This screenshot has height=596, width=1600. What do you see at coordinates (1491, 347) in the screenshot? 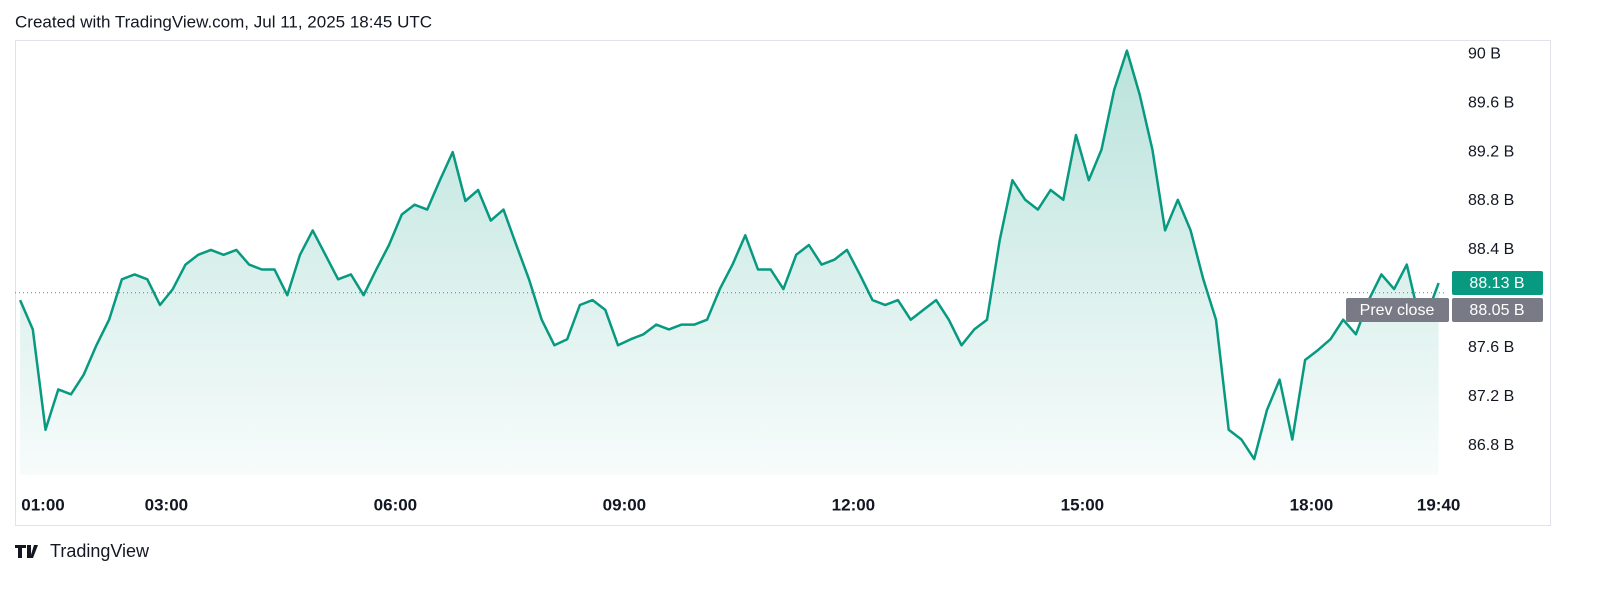
I see `y-tick-label: 87.6 B` at bounding box center [1491, 347].